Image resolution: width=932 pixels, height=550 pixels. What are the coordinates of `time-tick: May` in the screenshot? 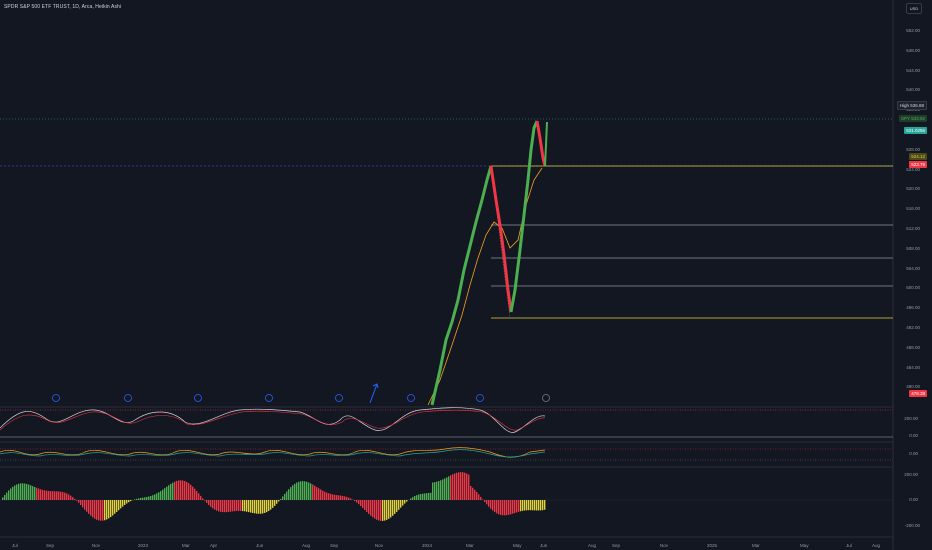 It's located at (804, 545).